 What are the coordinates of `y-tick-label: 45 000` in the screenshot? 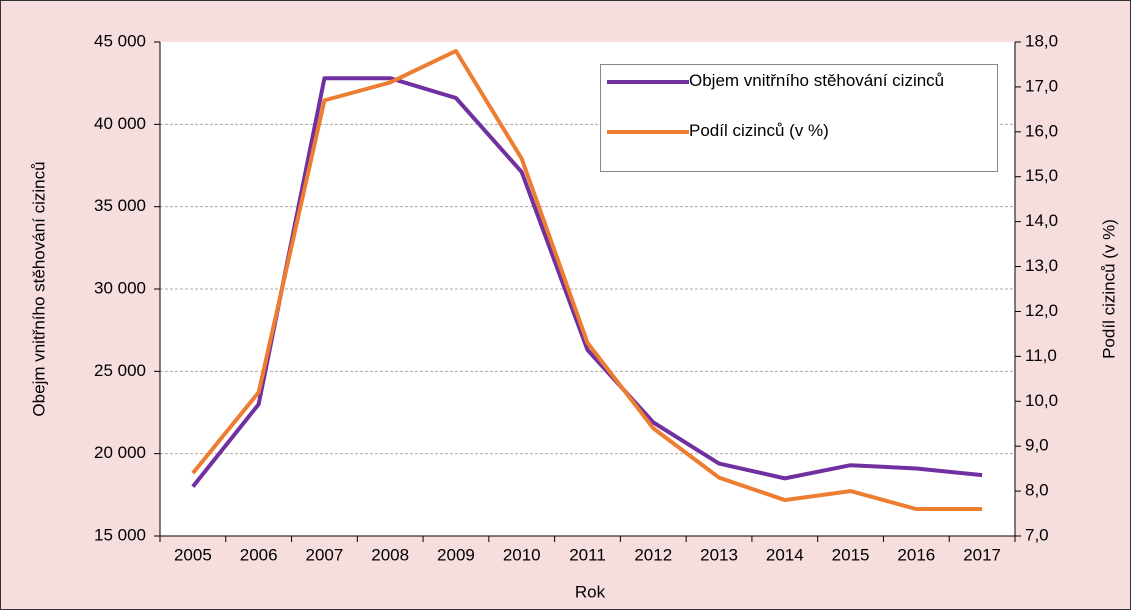 It's located at (120, 40).